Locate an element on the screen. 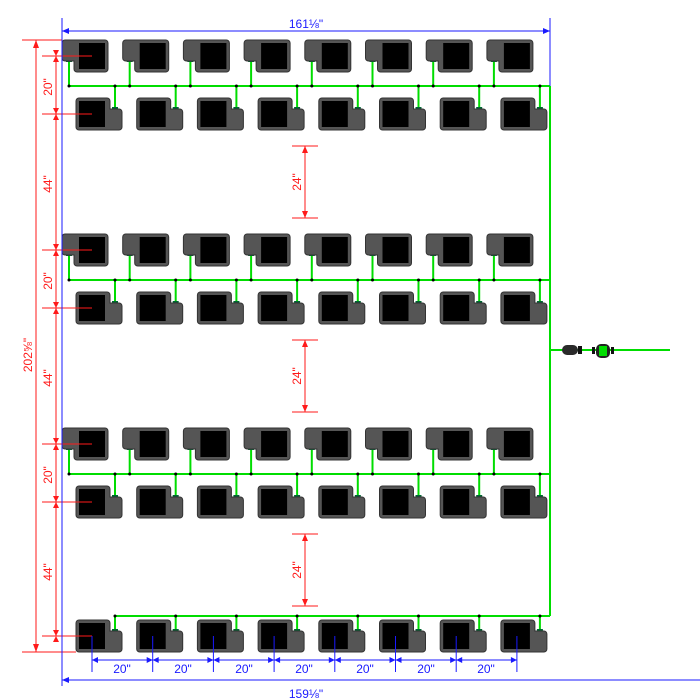 This screenshot has width=700, height=700. timer-end is located at coordinates (593, 350).